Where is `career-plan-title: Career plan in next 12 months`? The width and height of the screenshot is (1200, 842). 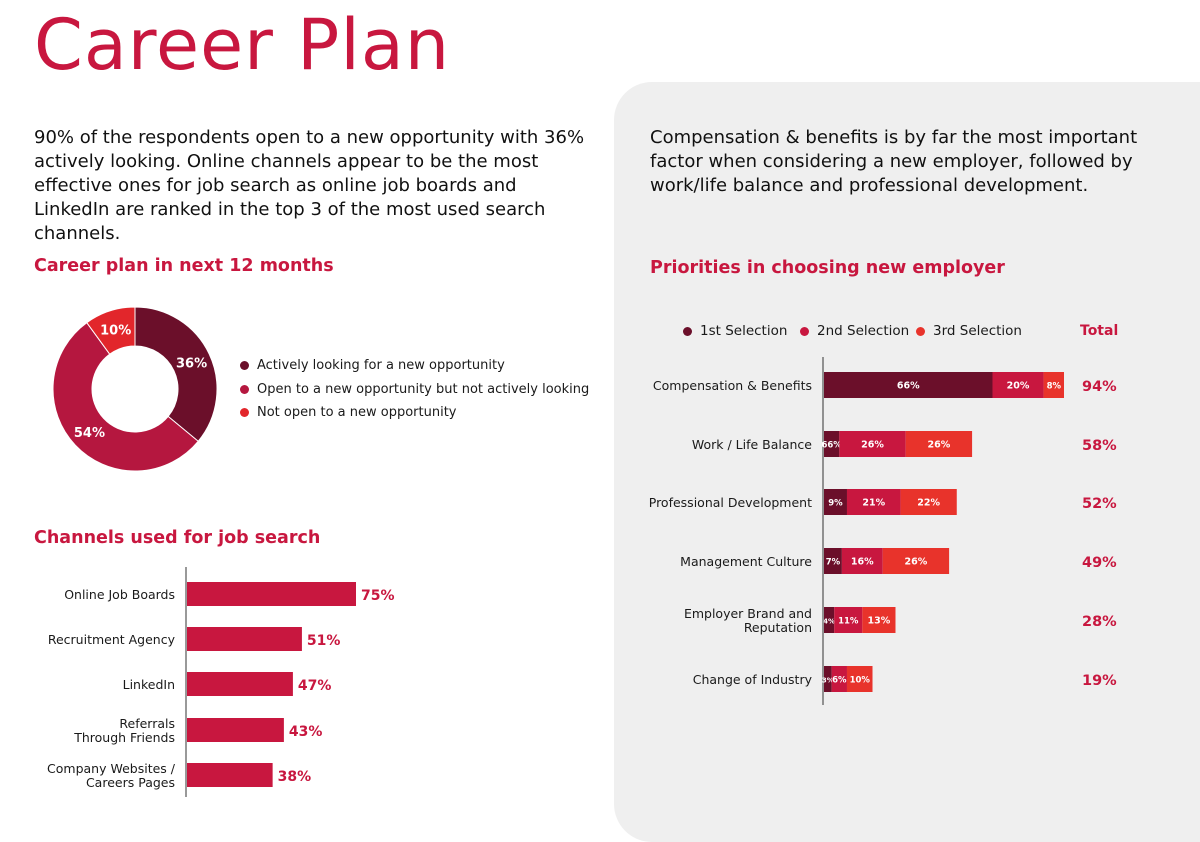
career-plan-title: Career plan in next 12 months is located at coordinates (184, 266).